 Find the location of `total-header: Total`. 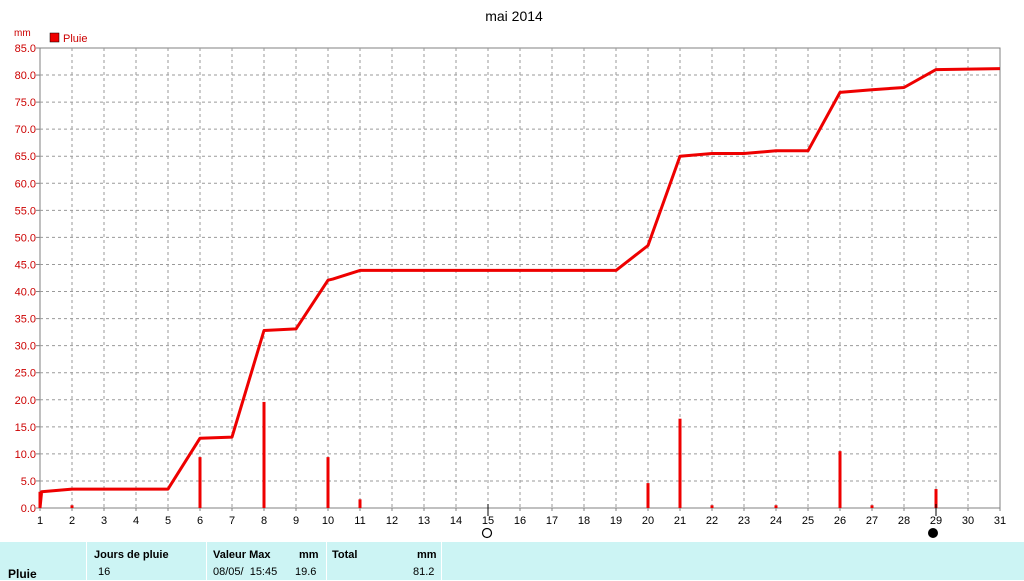

total-header: Total is located at coordinates (345, 555).